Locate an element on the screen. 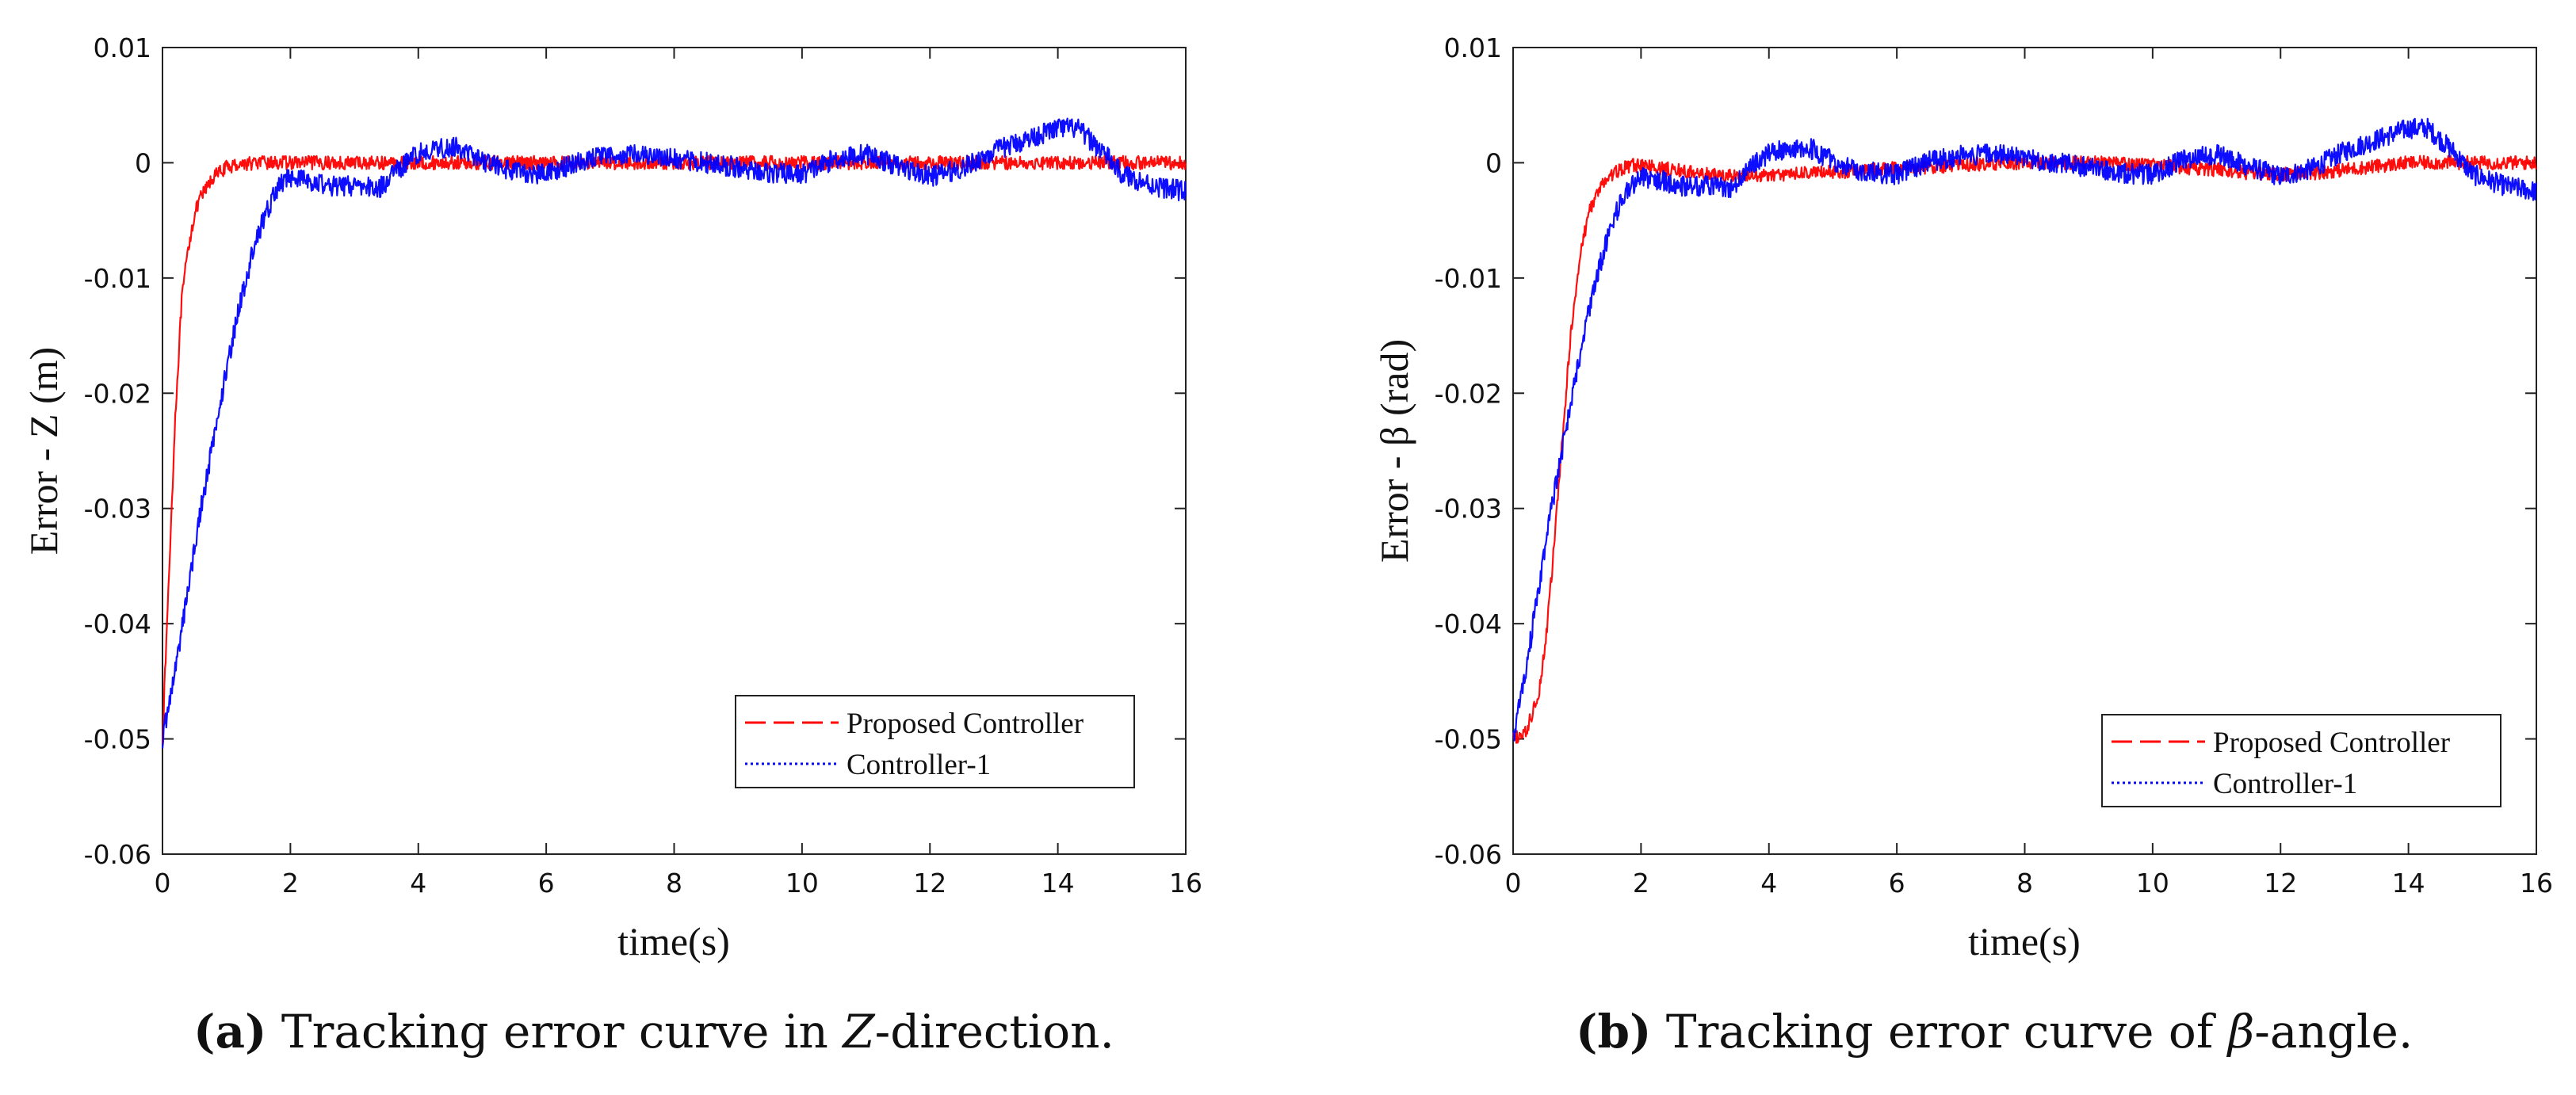  caption-letter: (a) is located at coordinates (229, 1032).